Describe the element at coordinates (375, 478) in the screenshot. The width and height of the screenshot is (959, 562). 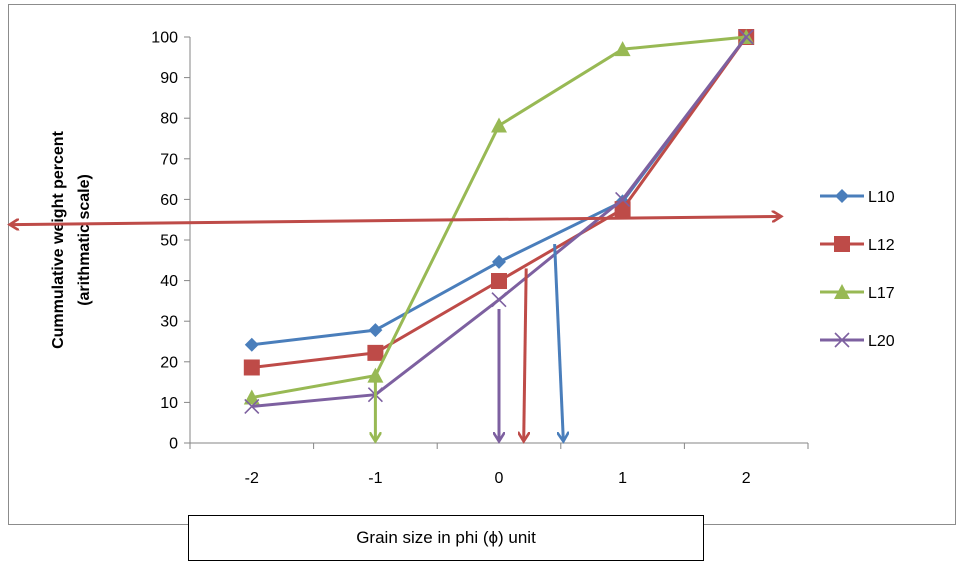
I see `x-tick-label: -1` at that location.